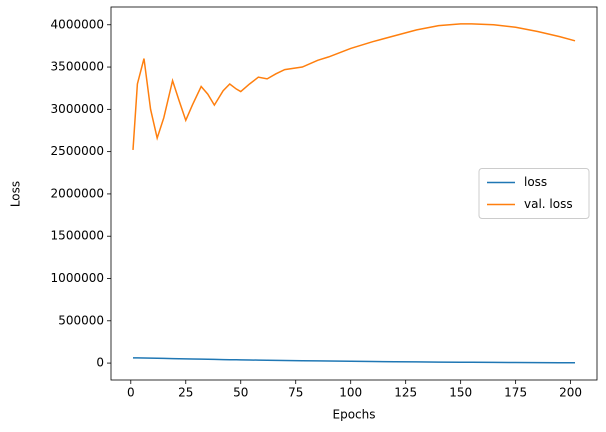 This screenshot has width=606, height=432. I want to click on y-tick-label: 1500000, so click(77, 236).